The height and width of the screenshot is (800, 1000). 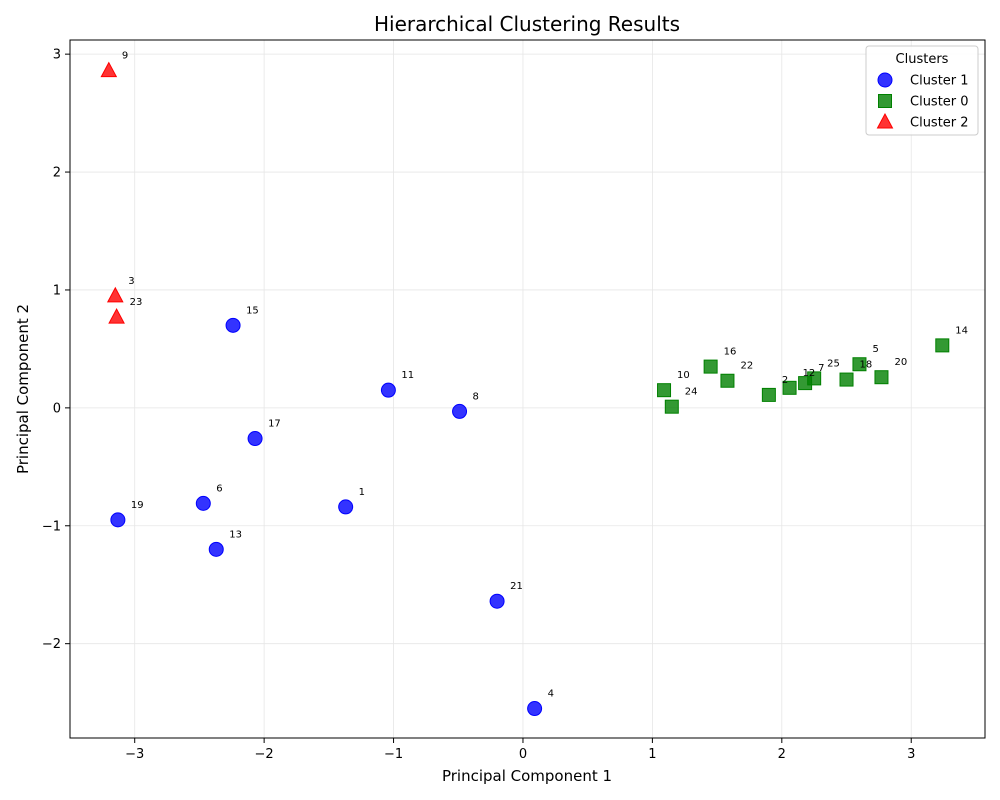 I want to click on x-tick-label: −1, so click(x=393, y=754).